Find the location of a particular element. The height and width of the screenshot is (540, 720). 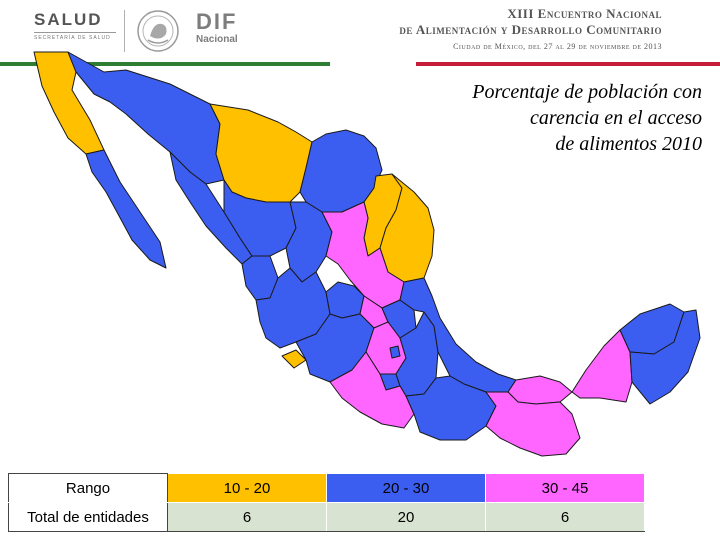

legend-range-row: Rango 10 - 20 20 - 30 30 - 45 is located at coordinates (326, 488).